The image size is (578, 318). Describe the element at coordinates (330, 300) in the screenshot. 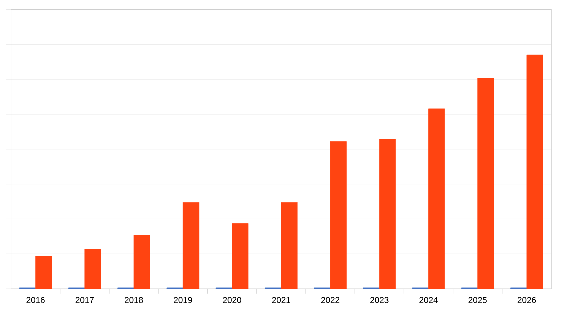

I see `x-tick-label: 2022` at that location.